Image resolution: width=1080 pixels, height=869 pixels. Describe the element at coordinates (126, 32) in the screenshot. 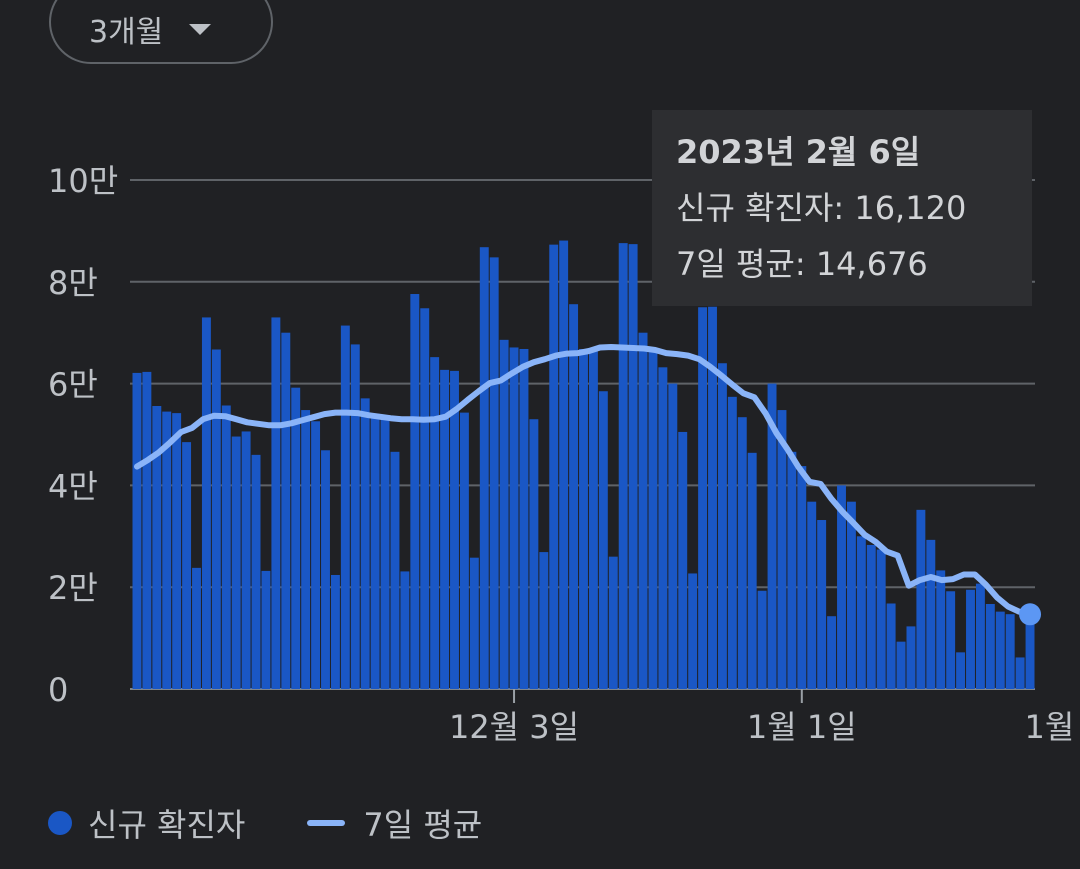

I see `range-dropdown-label: 3개월` at that location.